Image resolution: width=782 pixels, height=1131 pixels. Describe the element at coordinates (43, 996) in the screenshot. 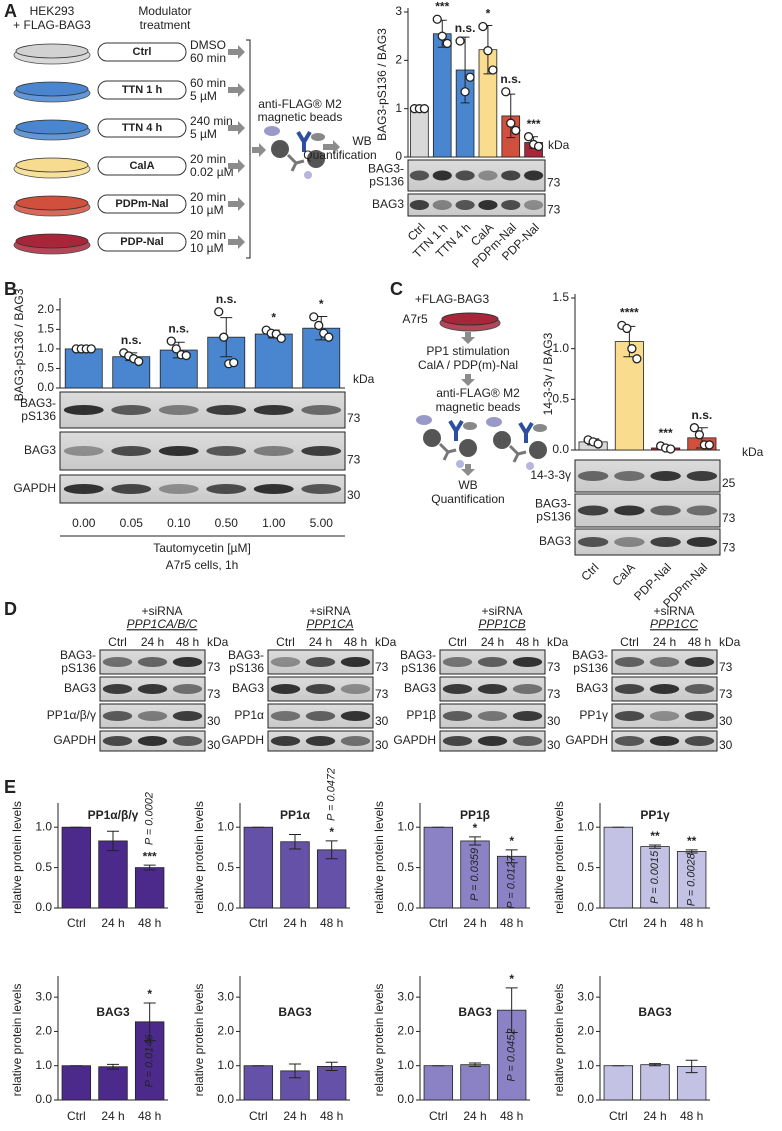

I see `y-tick-label: 3.0` at that location.